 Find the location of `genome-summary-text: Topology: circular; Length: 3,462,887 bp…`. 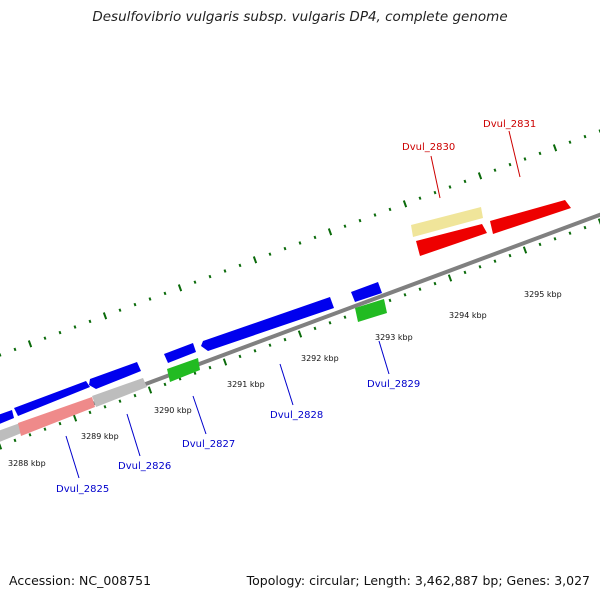

genome-summary-text: Topology: circular; Length: 3,462,887 bp… is located at coordinates (418, 580).